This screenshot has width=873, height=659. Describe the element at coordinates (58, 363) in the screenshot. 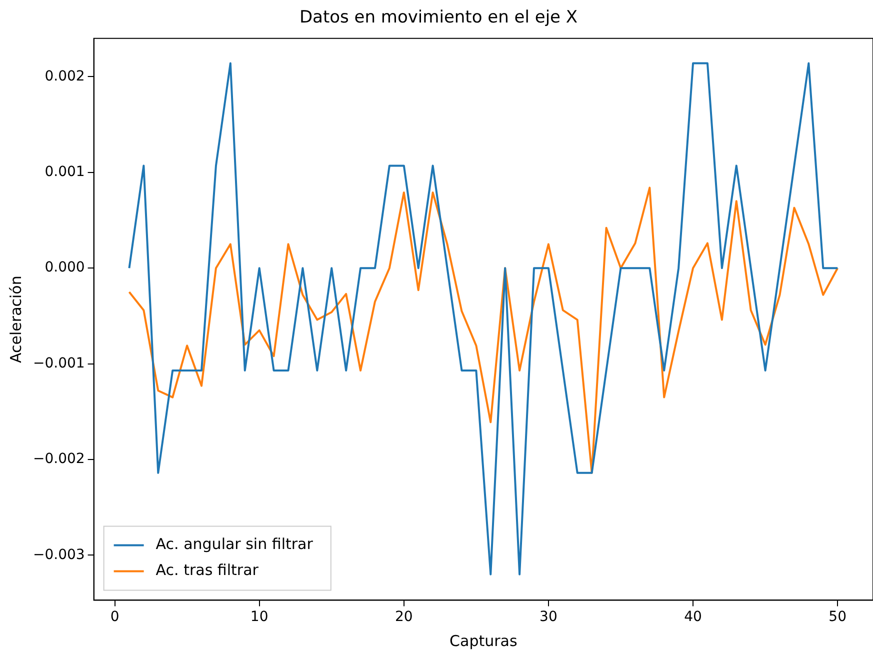

I see `y-tick-label: −0.001` at that location.